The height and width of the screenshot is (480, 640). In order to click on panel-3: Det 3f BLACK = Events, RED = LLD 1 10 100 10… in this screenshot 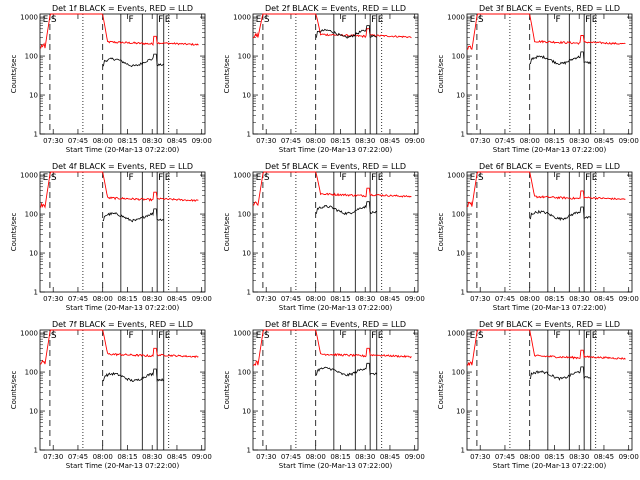, I will do `click(538, 79)`.